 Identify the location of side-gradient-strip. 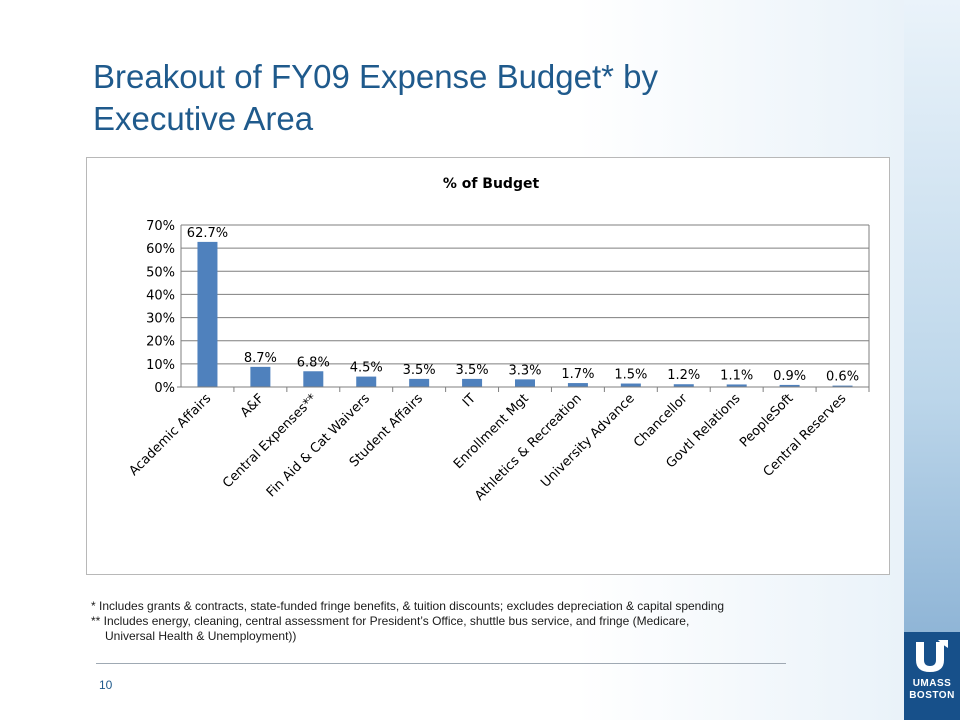
(932, 360).